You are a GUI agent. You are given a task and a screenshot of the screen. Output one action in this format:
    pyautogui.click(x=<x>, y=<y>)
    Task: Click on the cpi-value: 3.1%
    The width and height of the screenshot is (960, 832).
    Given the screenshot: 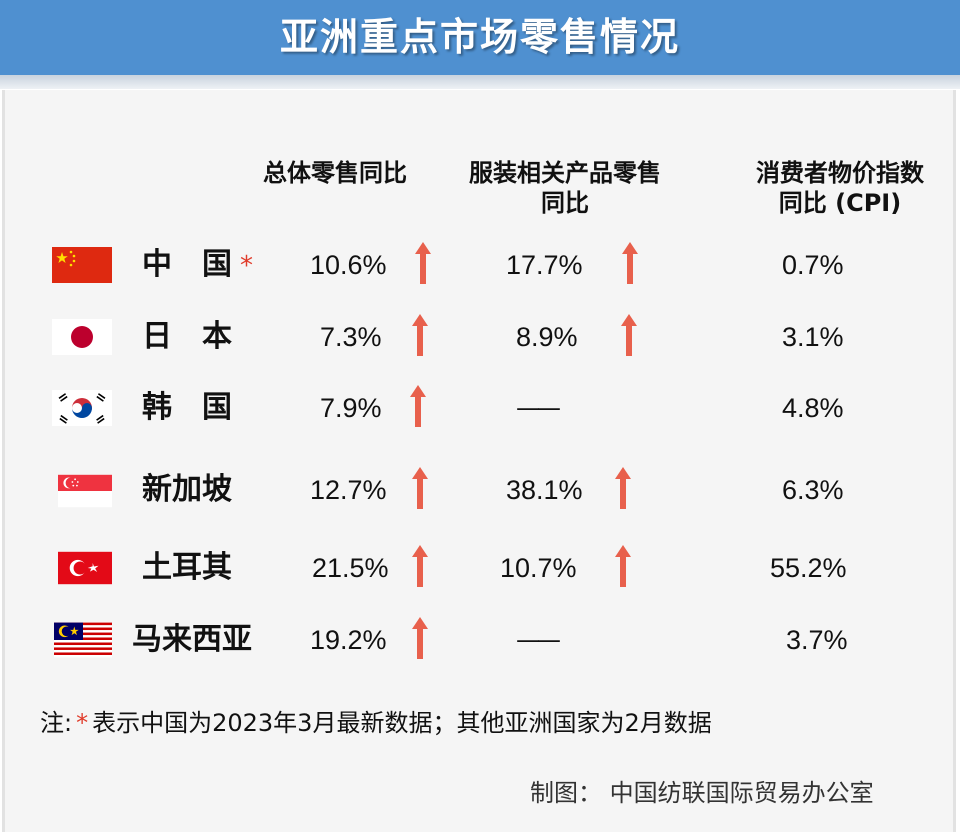 What is the action you would take?
    pyautogui.click(x=813, y=337)
    